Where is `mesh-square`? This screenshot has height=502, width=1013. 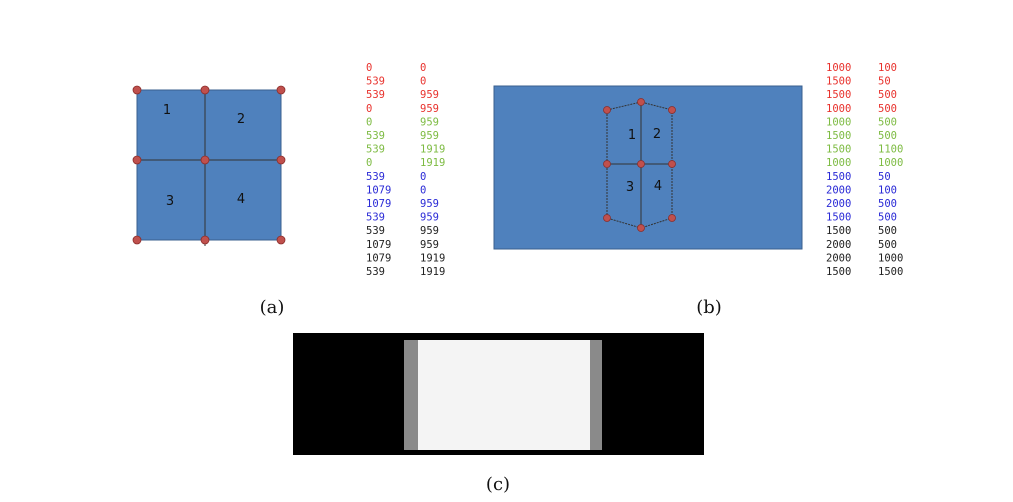
mesh-square is located at coordinates (209, 165).